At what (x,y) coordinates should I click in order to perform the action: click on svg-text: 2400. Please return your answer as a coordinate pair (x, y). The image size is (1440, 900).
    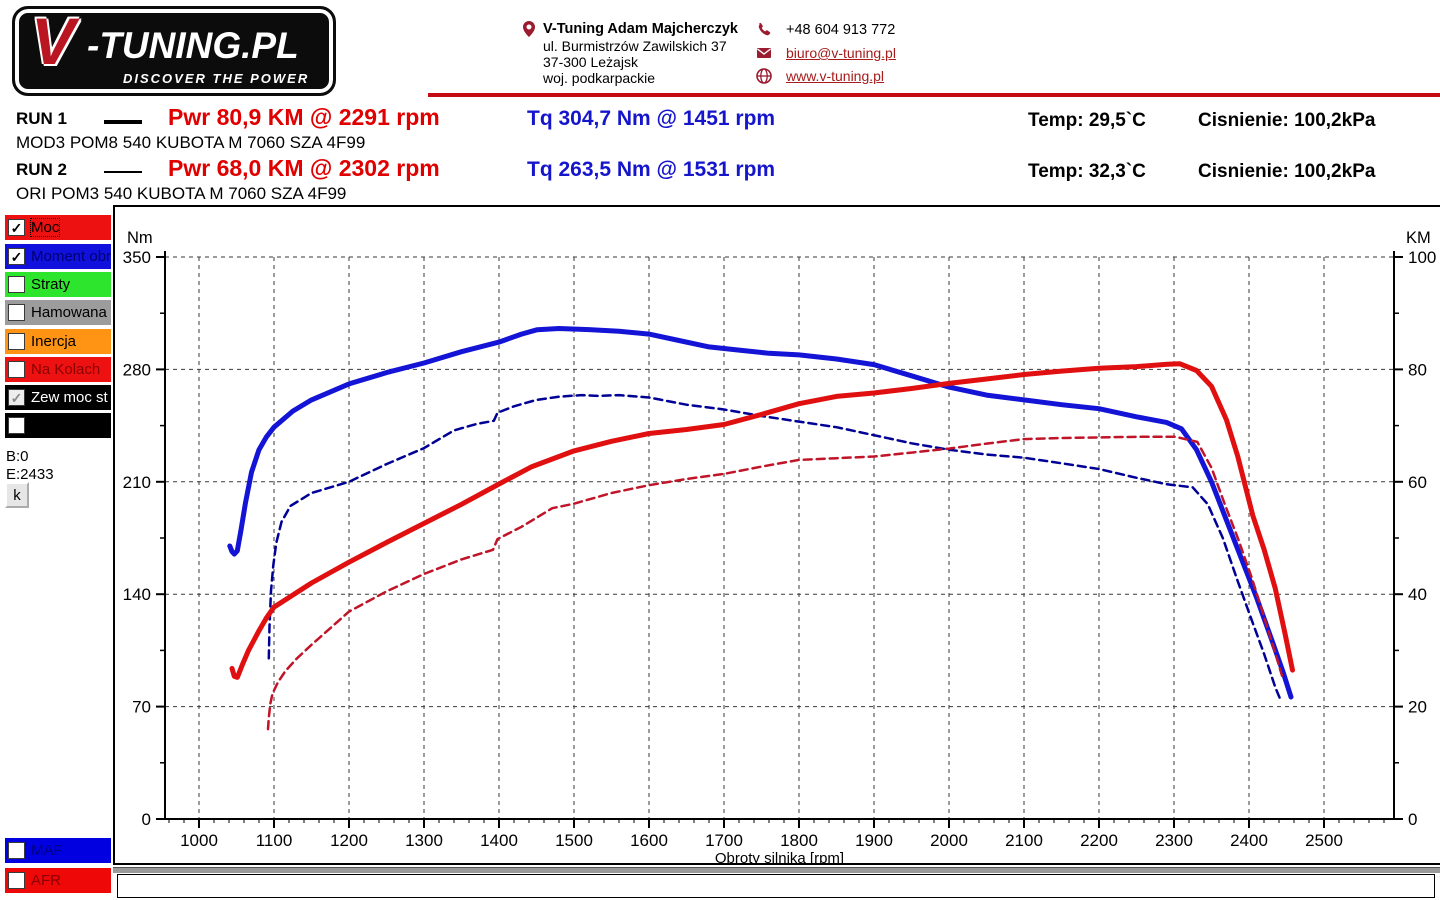
    Looking at the image, I should click on (1249, 840).